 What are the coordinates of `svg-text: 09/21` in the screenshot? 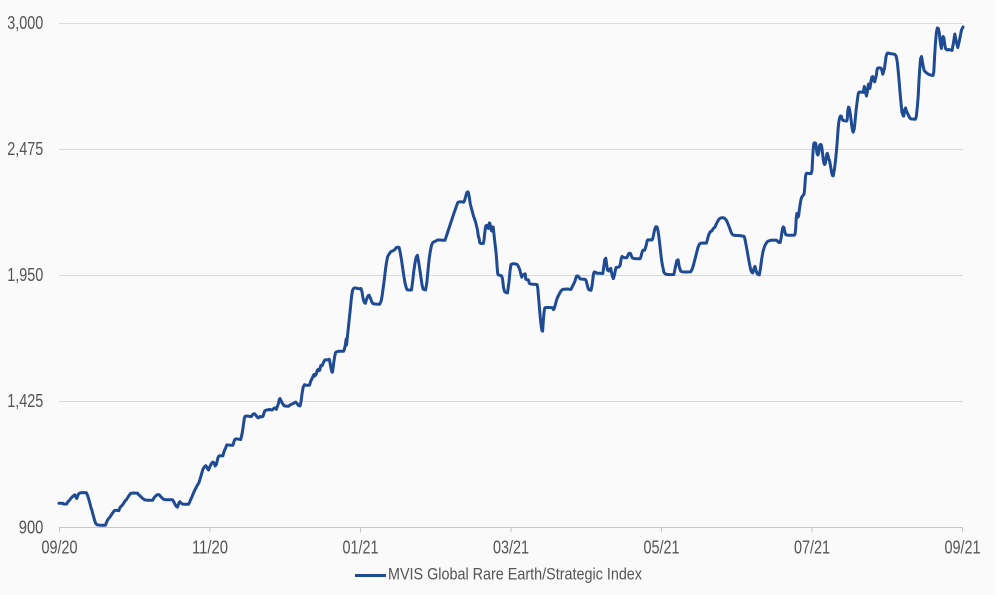 It's located at (963, 548).